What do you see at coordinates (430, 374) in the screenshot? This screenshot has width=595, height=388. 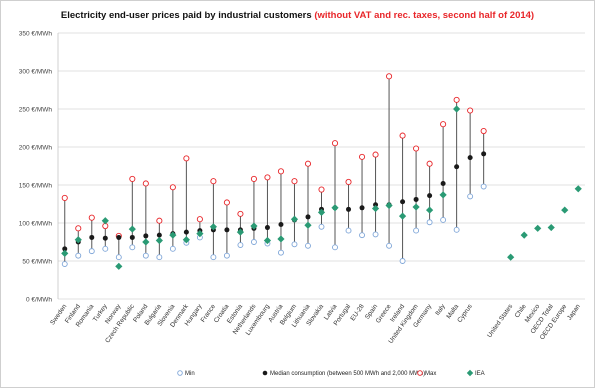 I see `legend-label-max: Max` at bounding box center [430, 374].